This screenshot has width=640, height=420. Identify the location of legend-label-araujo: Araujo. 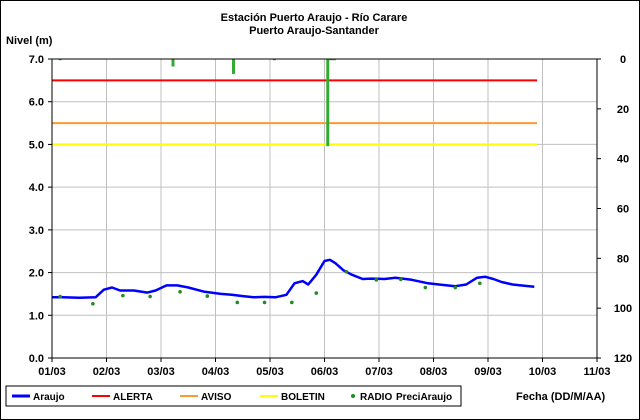
(49, 397).